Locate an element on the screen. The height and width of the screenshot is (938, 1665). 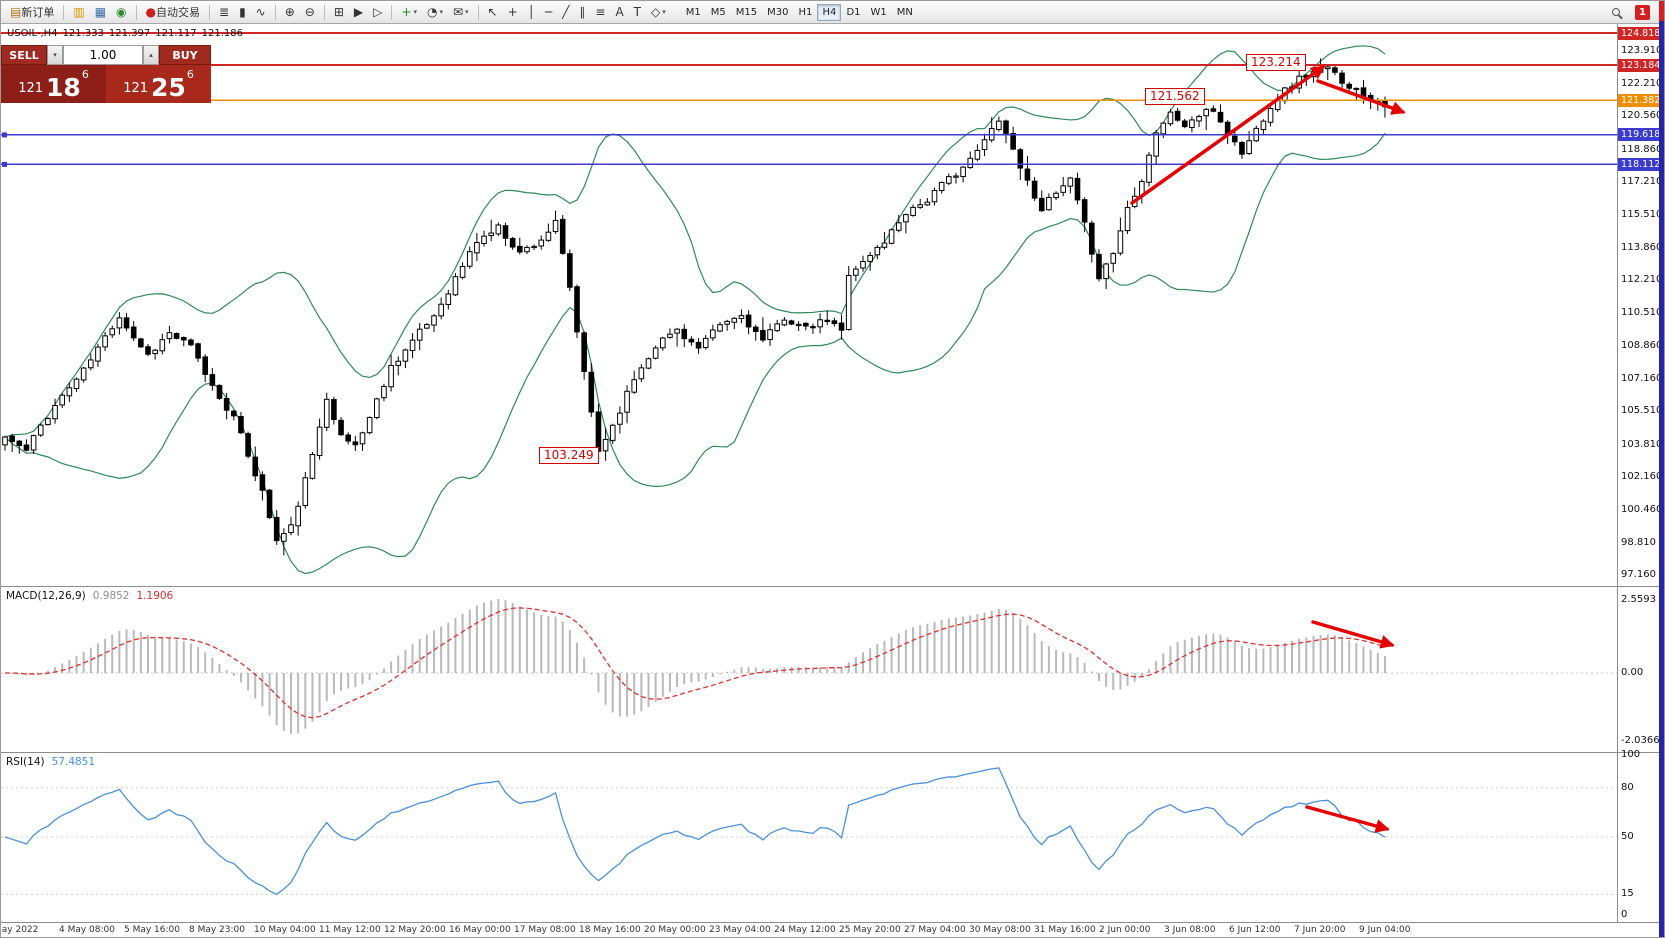
price-callout: 123.214 is located at coordinates (1276, 62).